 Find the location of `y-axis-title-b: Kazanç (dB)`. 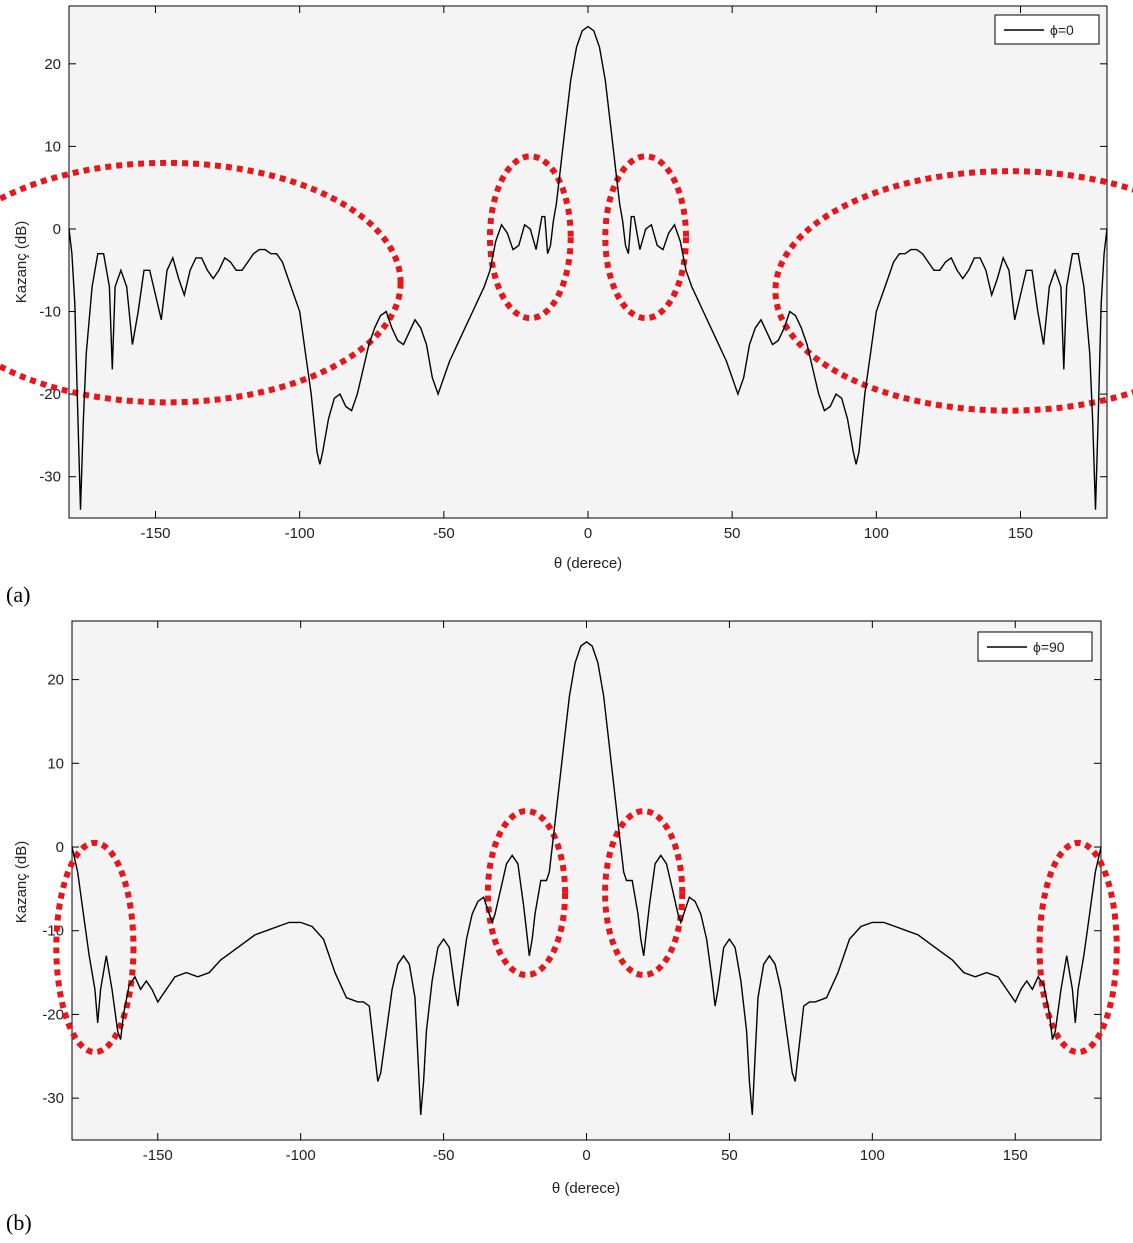

y-axis-title-b: Kazanç (dB) is located at coordinates (21, 882).